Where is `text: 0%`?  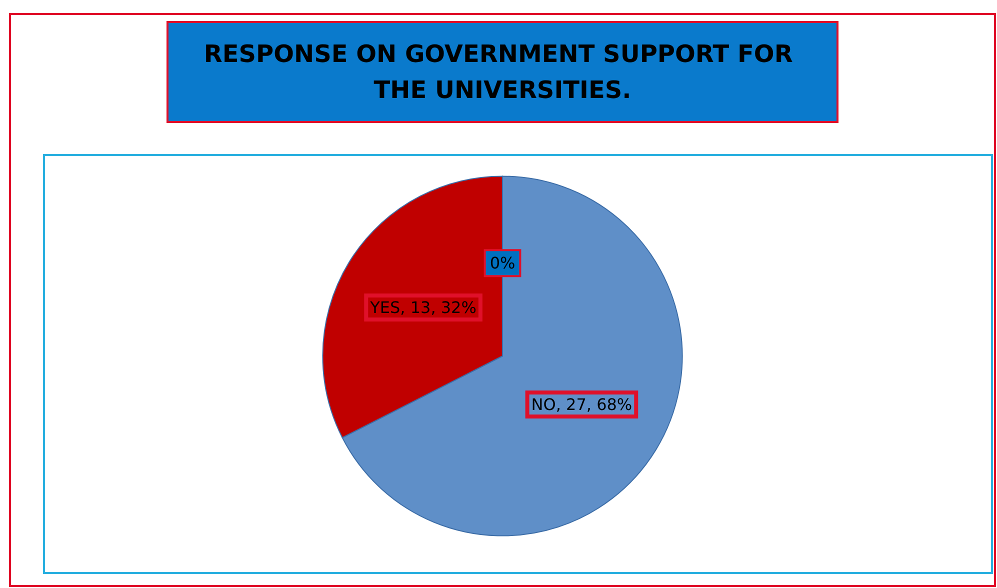
text: 0% is located at coordinates (503, 263).